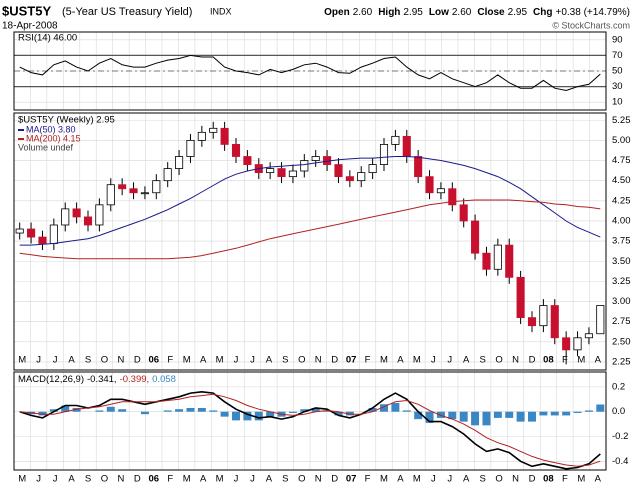  What do you see at coordinates (617, 39) in the screenshot?
I see `y-tick-label: 90` at bounding box center [617, 39].